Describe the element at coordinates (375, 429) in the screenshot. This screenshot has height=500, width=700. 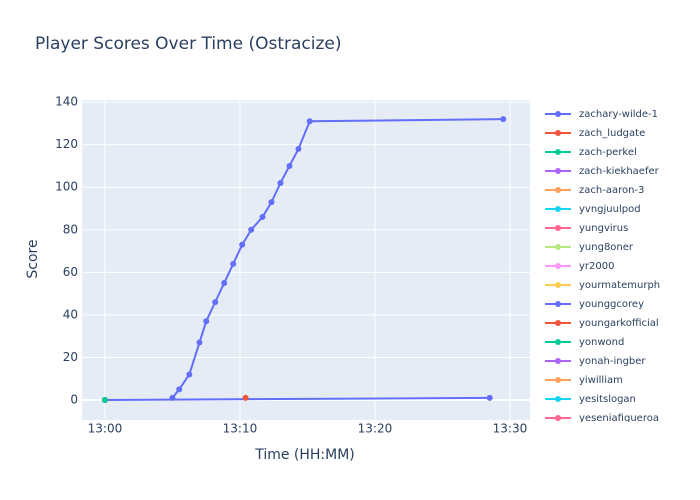
I see `x-tick-label: 13:20` at that location.